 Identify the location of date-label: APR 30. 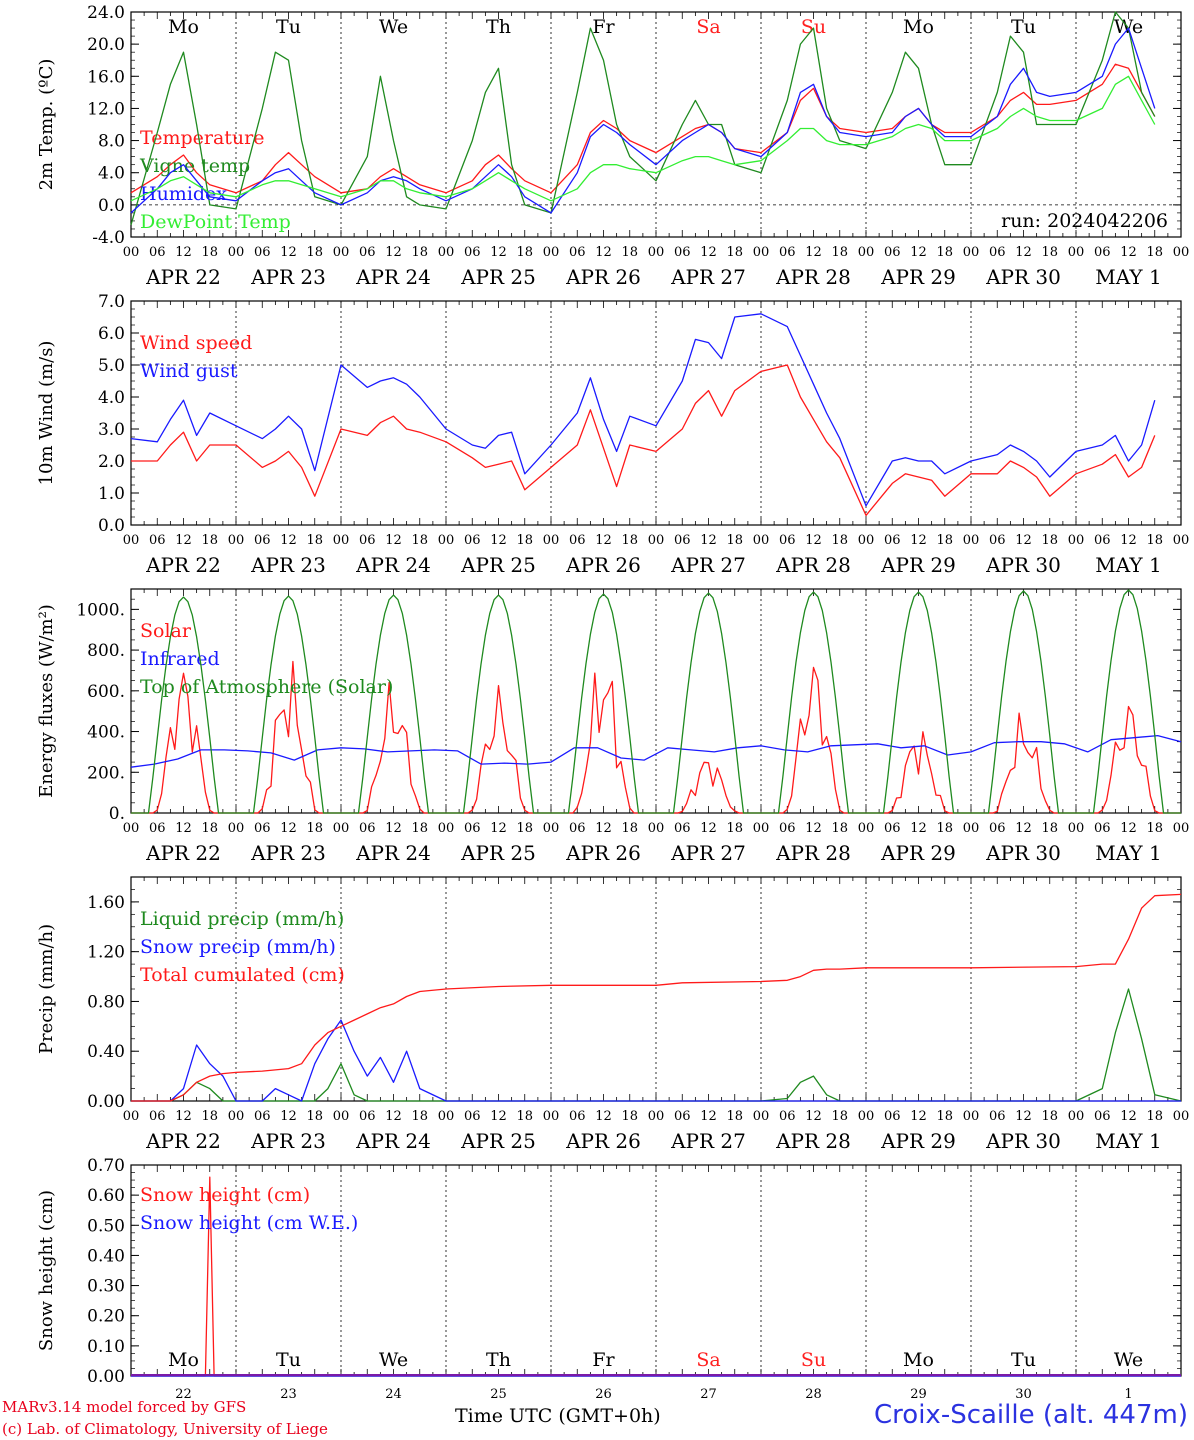
(1023, 277).